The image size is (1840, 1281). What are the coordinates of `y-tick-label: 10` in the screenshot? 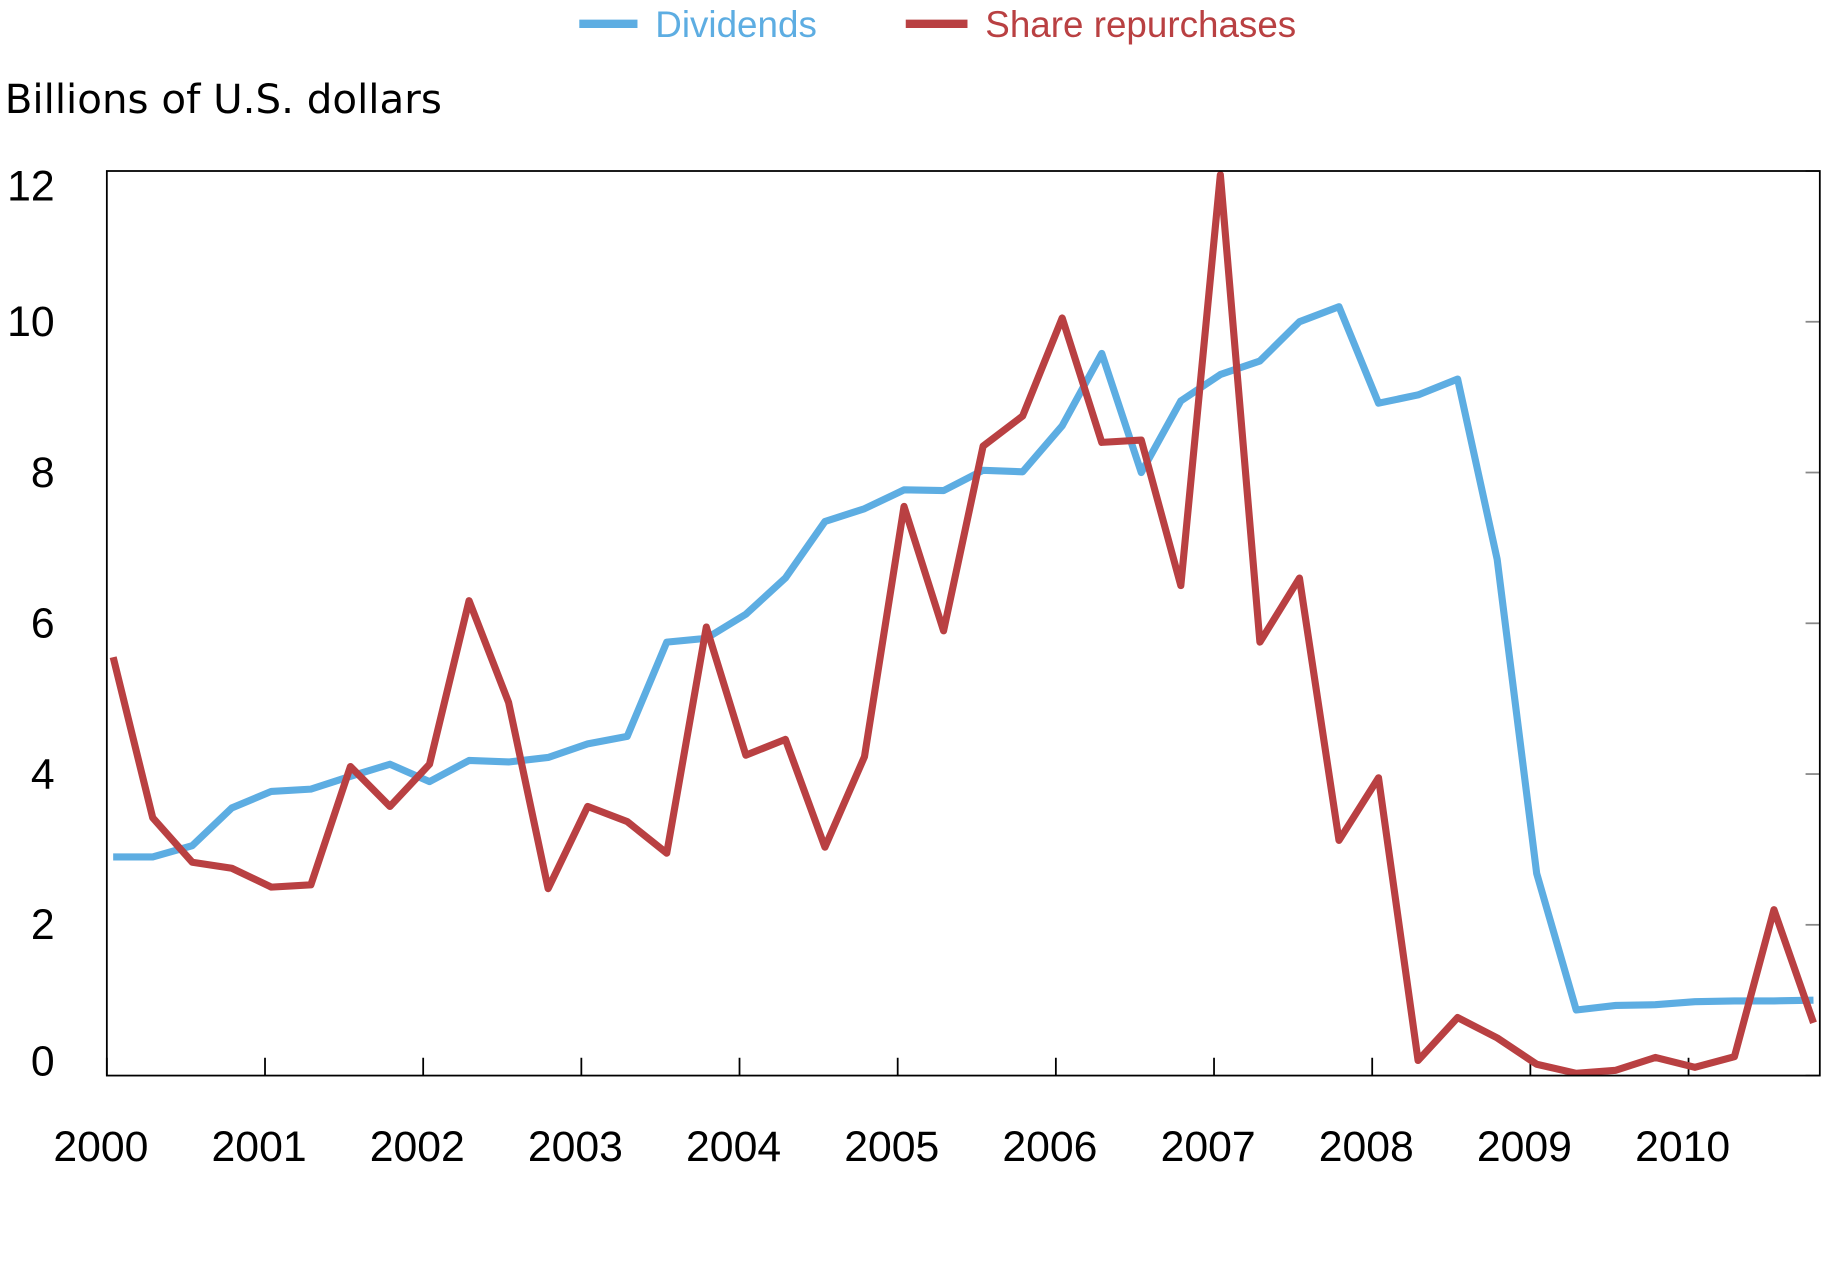 It's located at (31, 322).